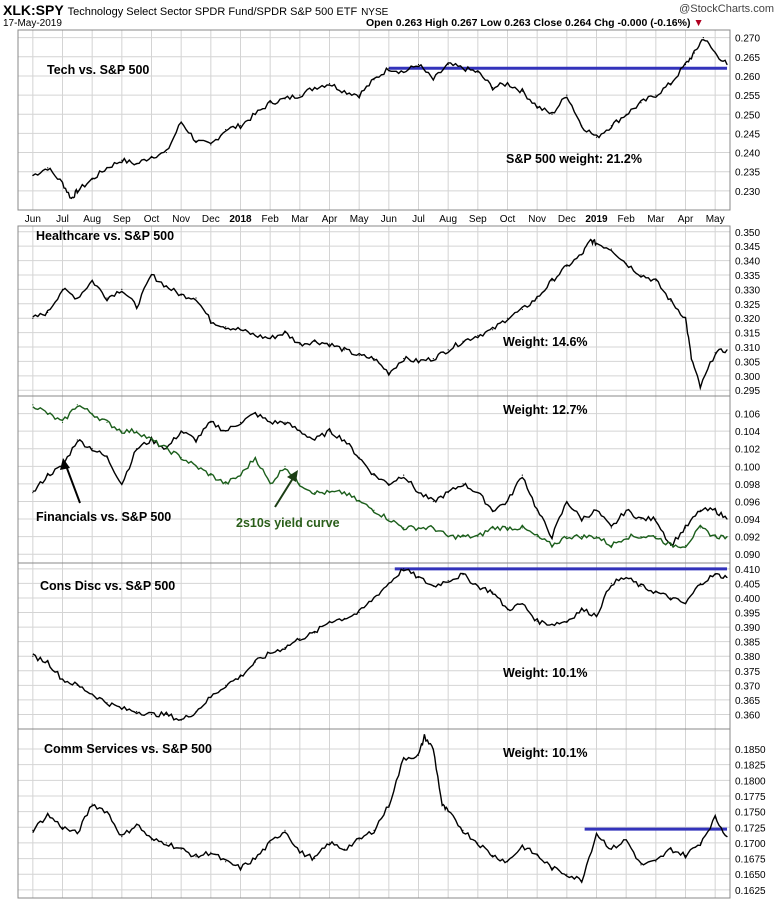 The height and width of the screenshot is (900, 780). What do you see at coordinates (389, 219) in the screenshot?
I see `x-tick-label: Jun` at bounding box center [389, 219].